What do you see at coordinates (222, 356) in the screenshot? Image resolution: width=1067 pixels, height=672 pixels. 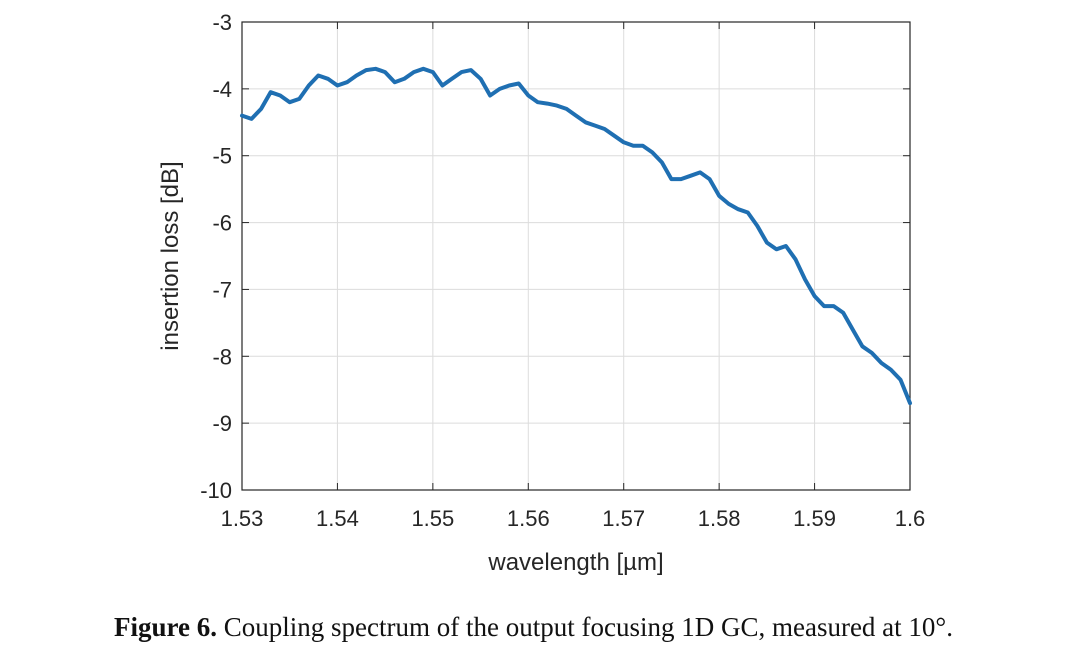 I see `y-tick-label: -8` at bounding box center [222, 356].